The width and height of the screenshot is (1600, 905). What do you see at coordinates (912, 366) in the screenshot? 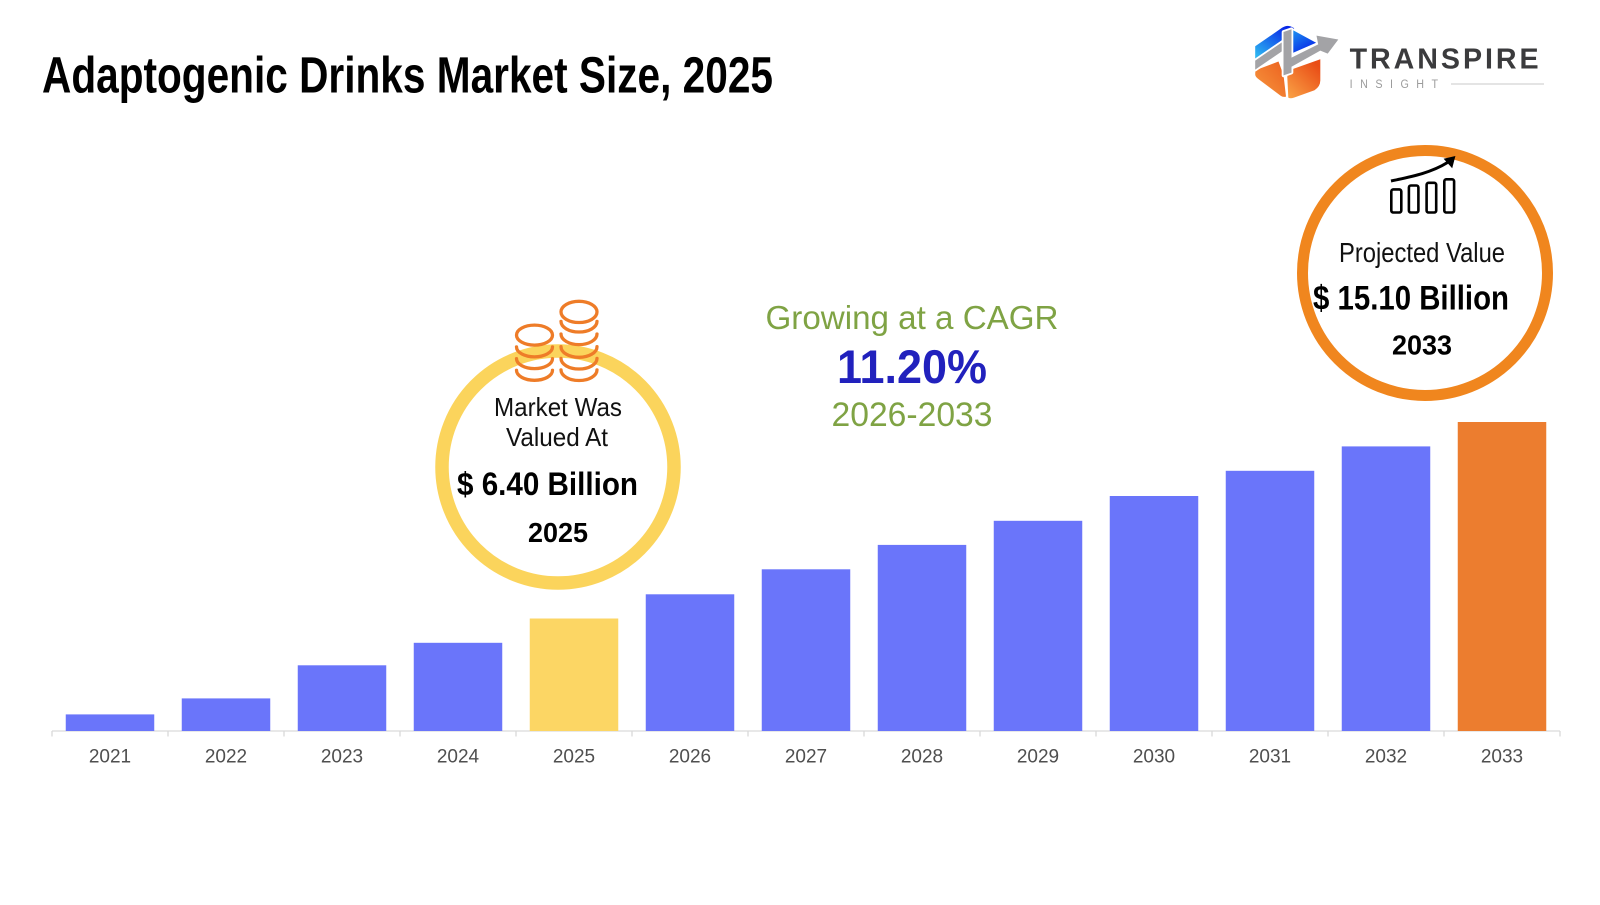
I see `svg-text: 11.20%` at bounding box center [912, 366].